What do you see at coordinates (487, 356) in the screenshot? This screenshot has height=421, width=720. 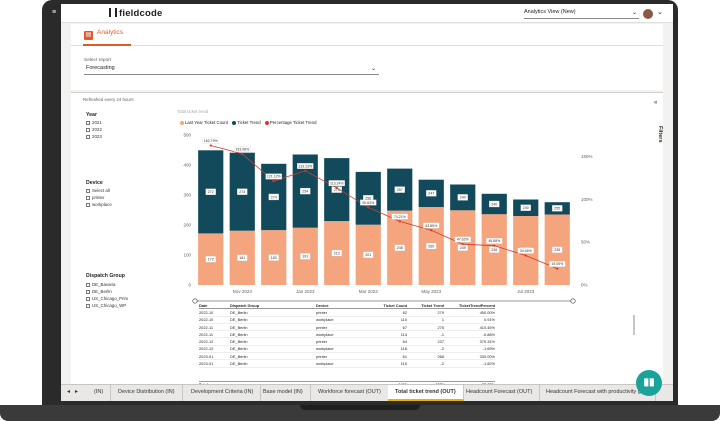 I see `table-cell: 330.00%` at bounding box center [487, 356].